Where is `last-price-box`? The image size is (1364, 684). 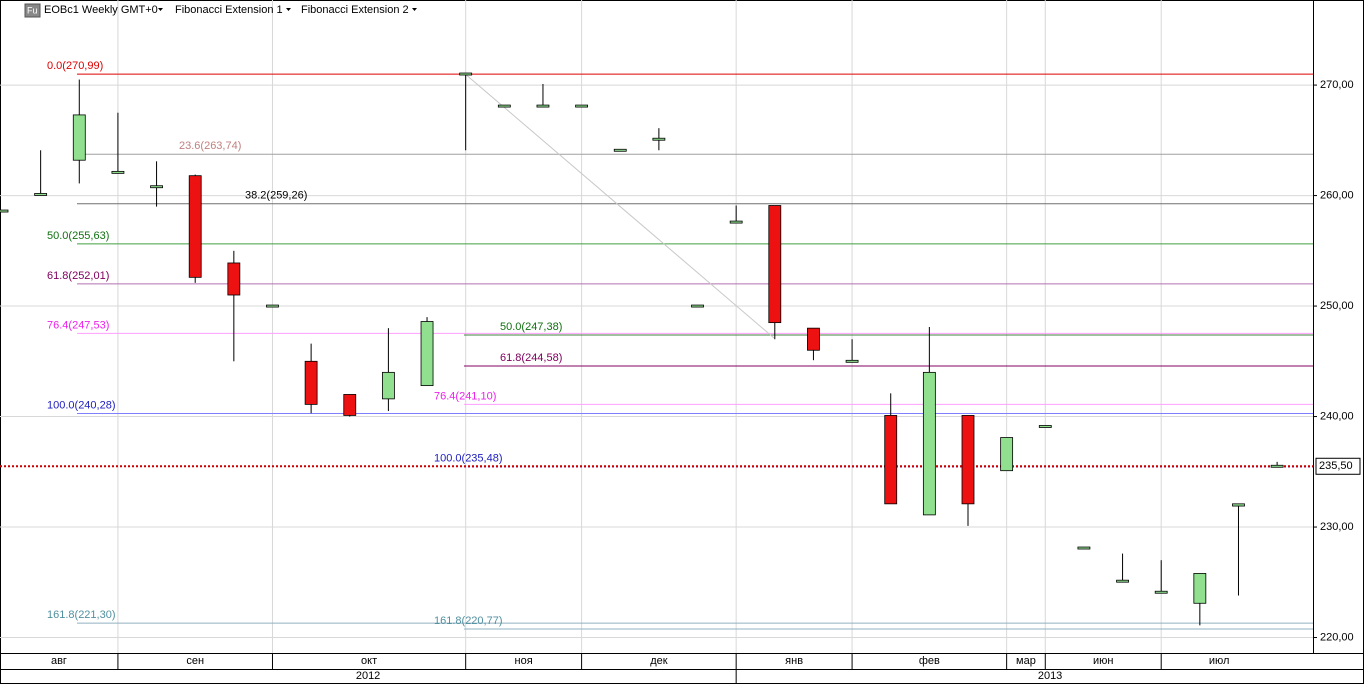
last-price-box is located at coordinates (1338, 466).